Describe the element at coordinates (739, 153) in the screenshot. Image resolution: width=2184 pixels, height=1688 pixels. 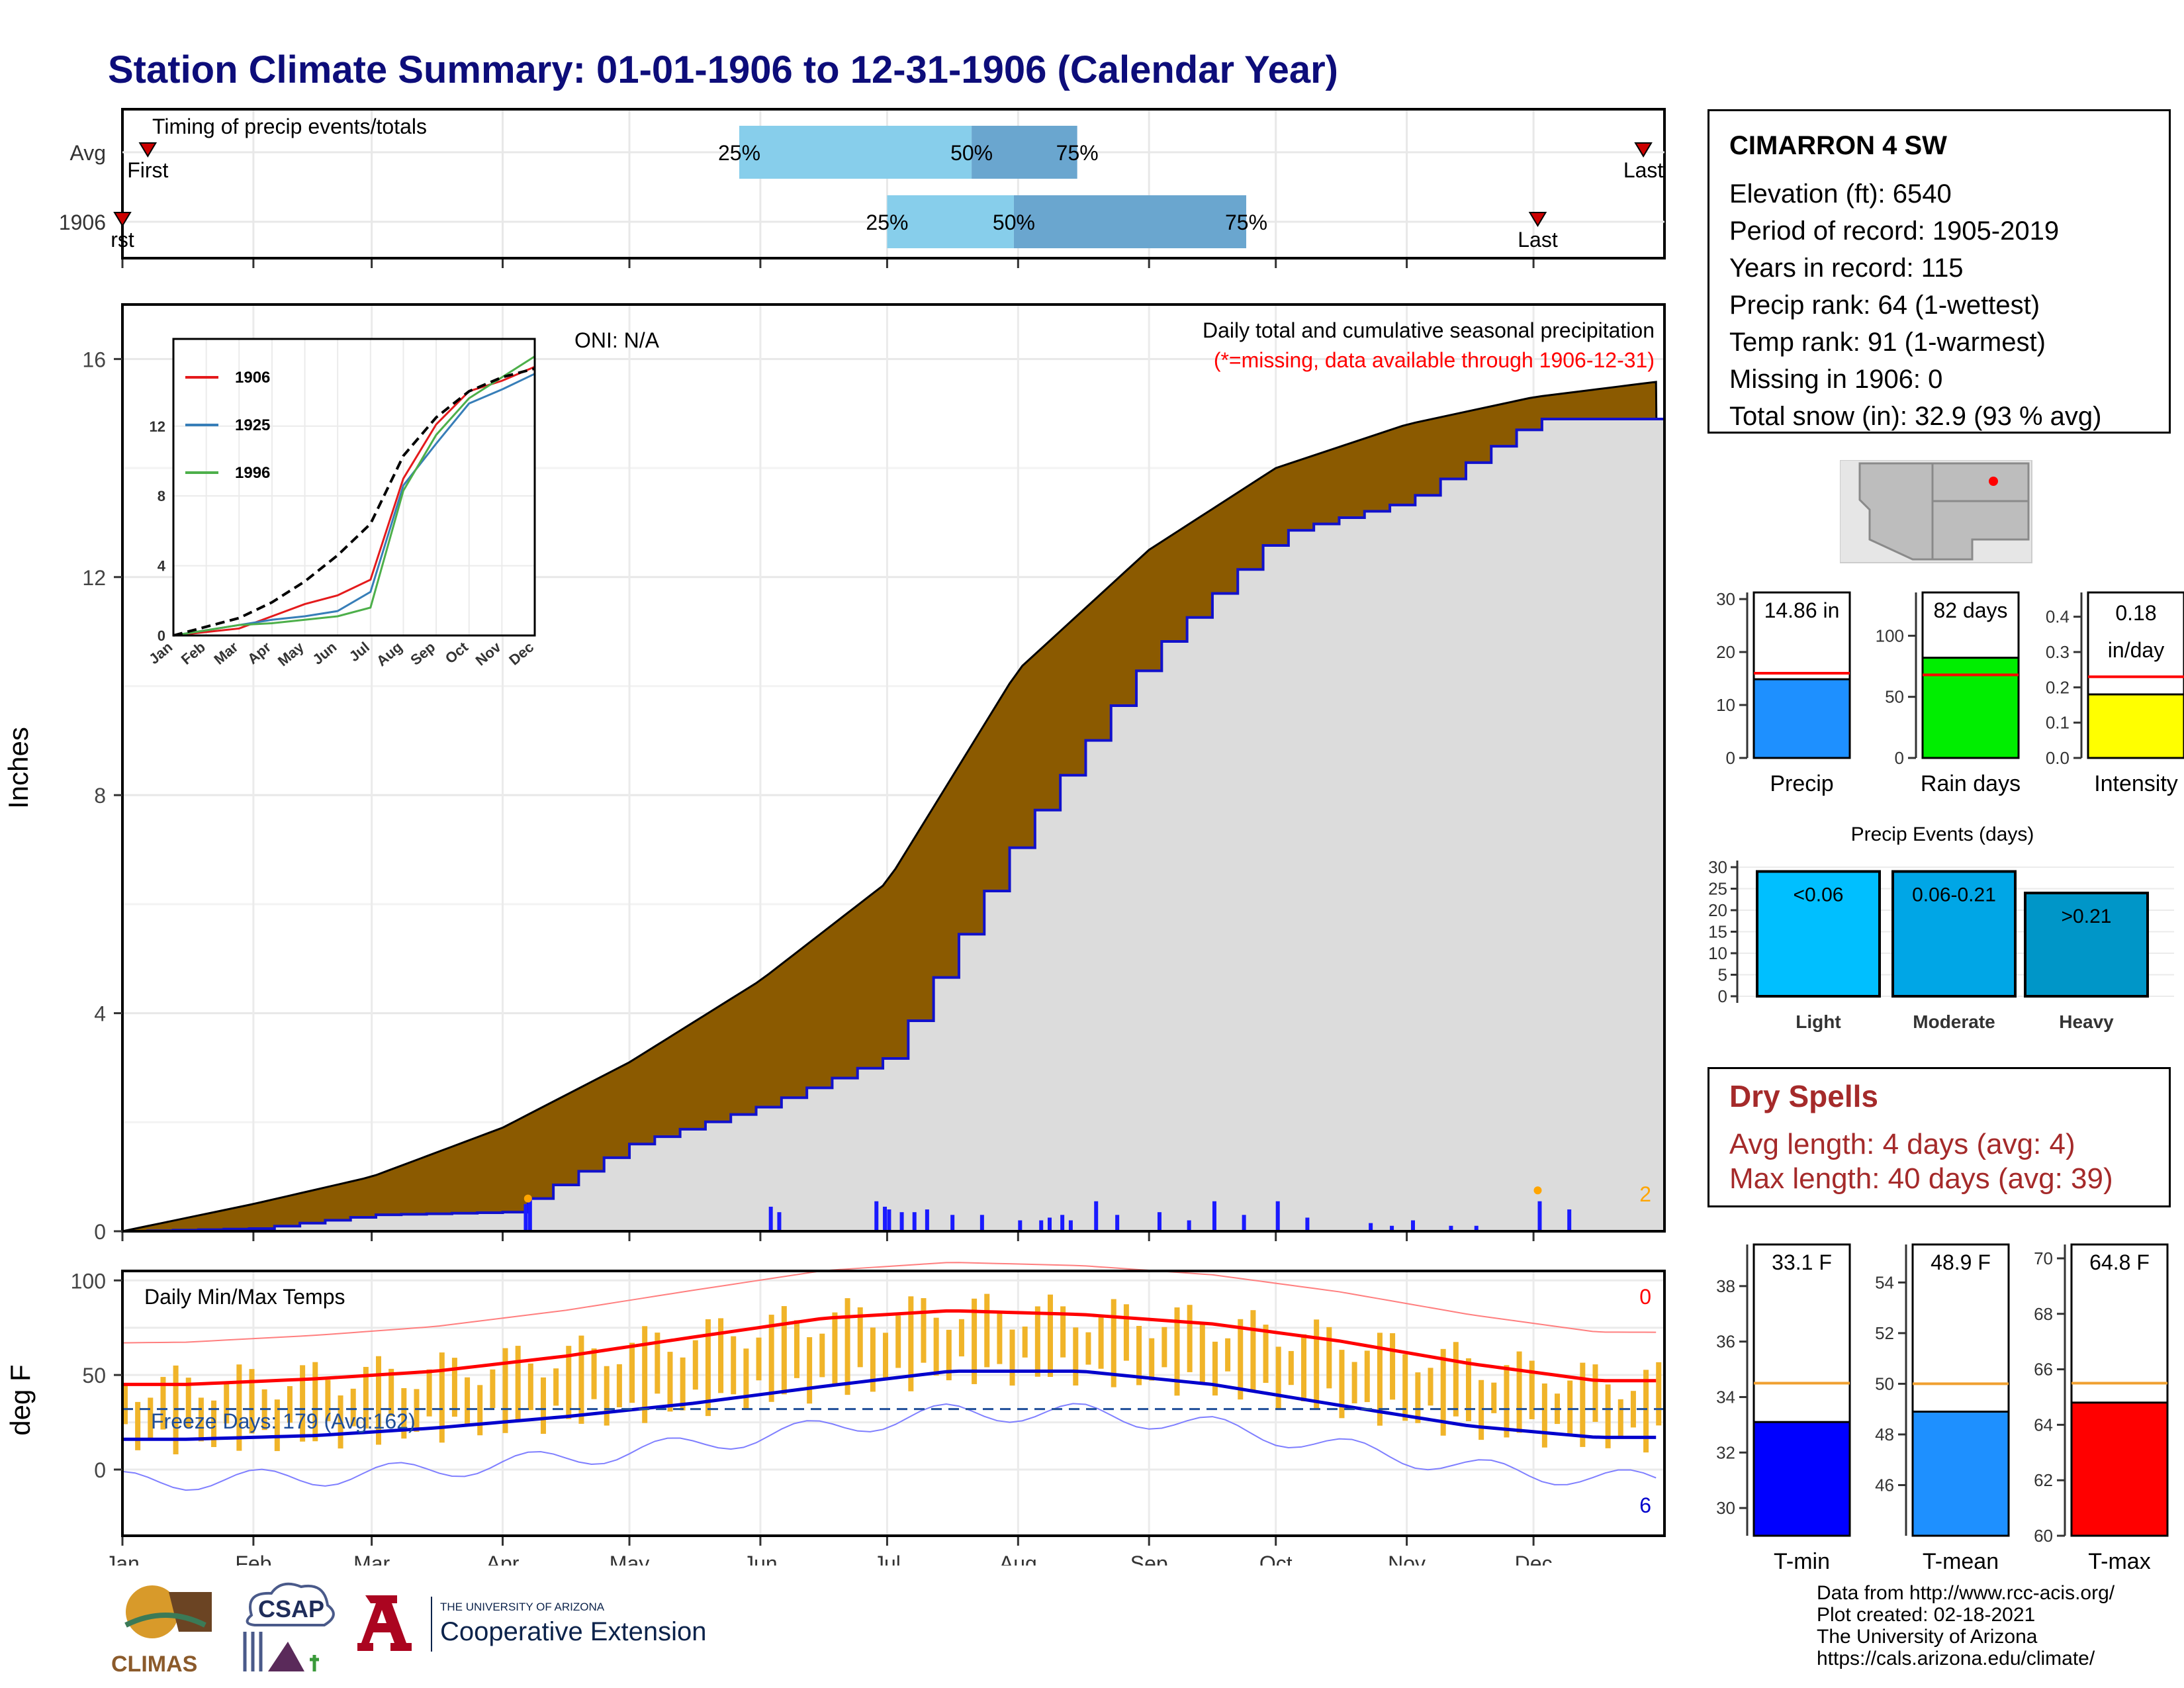
I see `timing-q25-label: 25%` at that location.